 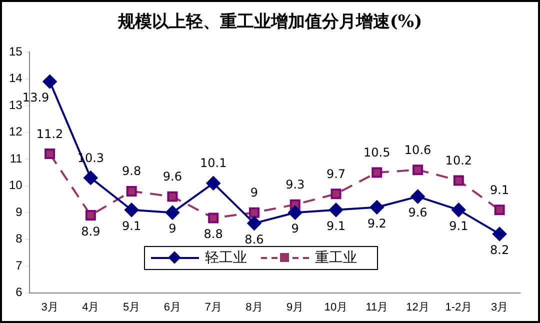 What do you see at coordinates (295, 185) in the screenshot?
I see `data-label: 9.3` at bounding box center [295, 185].